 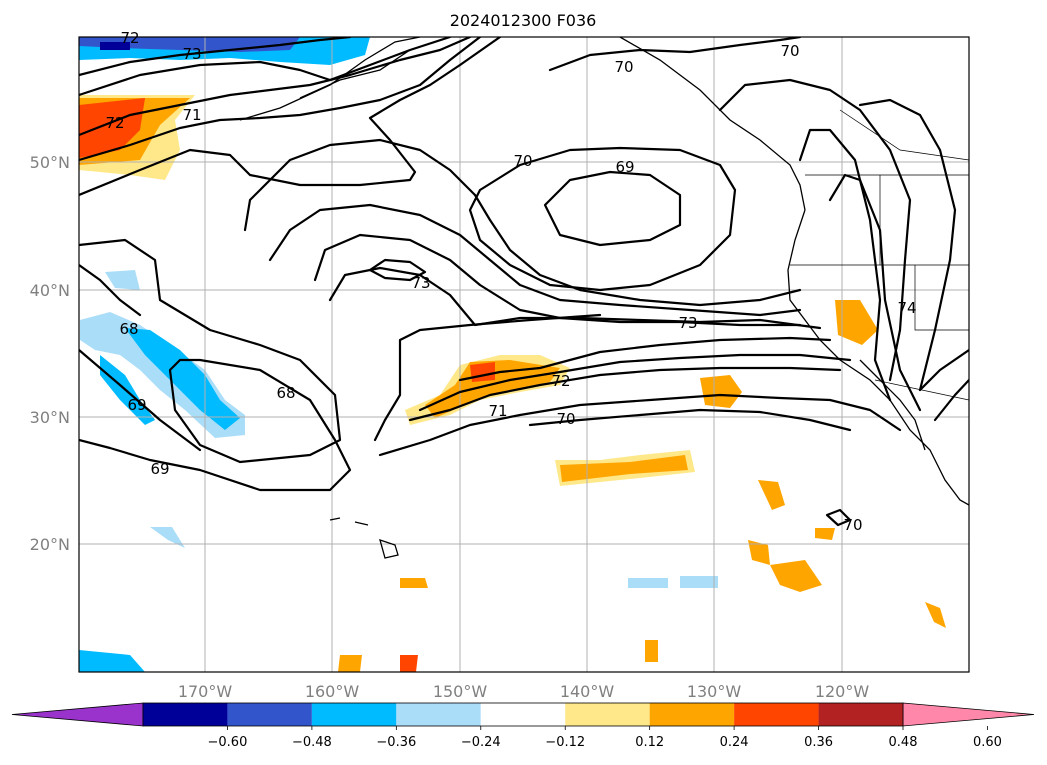 I want to click on colorbar-tick-label: −0.36, so click(x=396, y=742).